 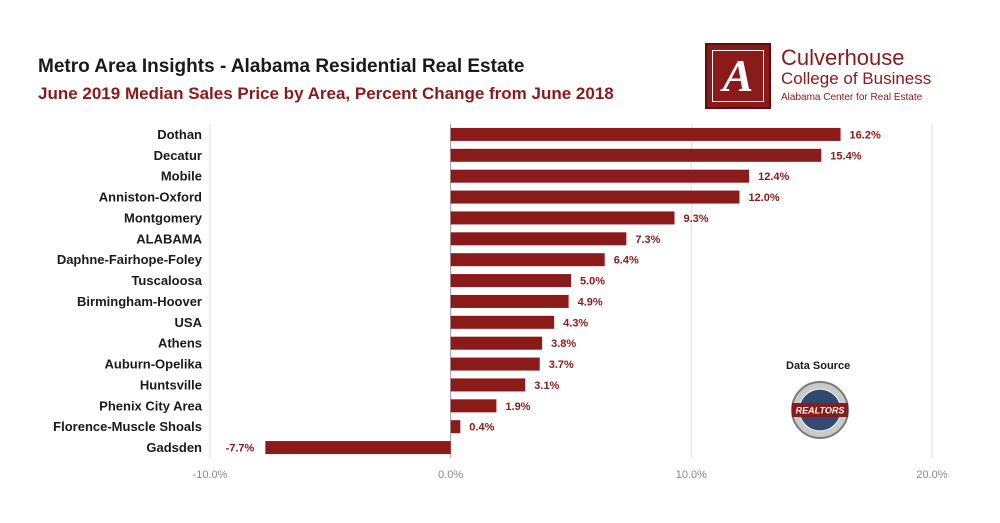 I want to click on category-label: Auburn-Opelika, so click(x=153, y=364).